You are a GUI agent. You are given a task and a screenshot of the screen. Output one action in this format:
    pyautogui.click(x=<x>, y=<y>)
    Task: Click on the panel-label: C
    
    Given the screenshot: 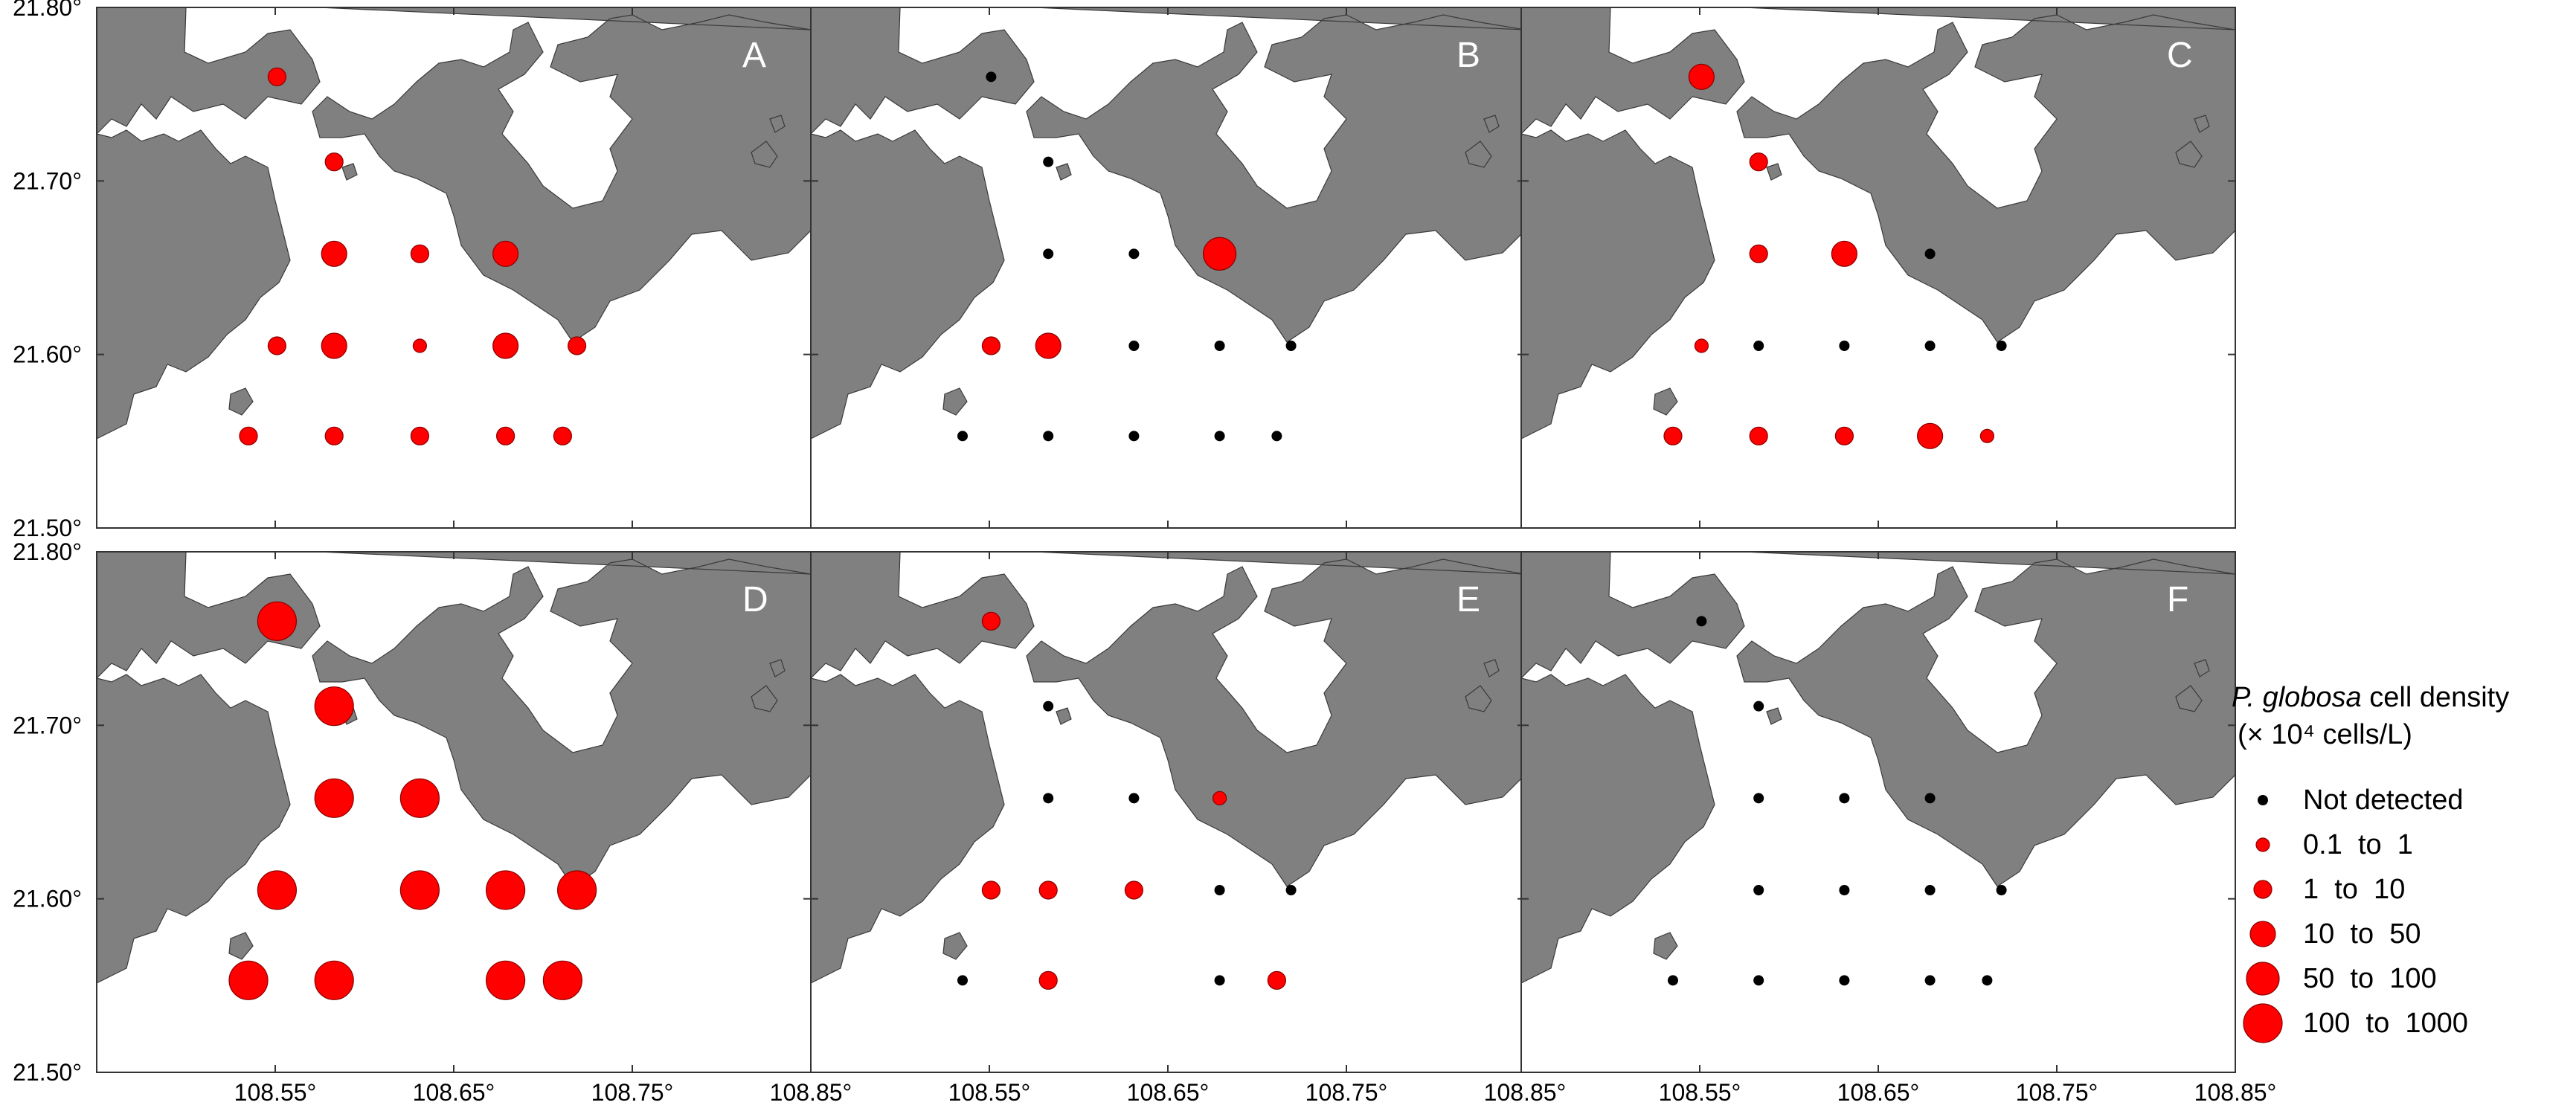 What is the action you would take?
    pyautogui.click(x=2180, y=56)
    